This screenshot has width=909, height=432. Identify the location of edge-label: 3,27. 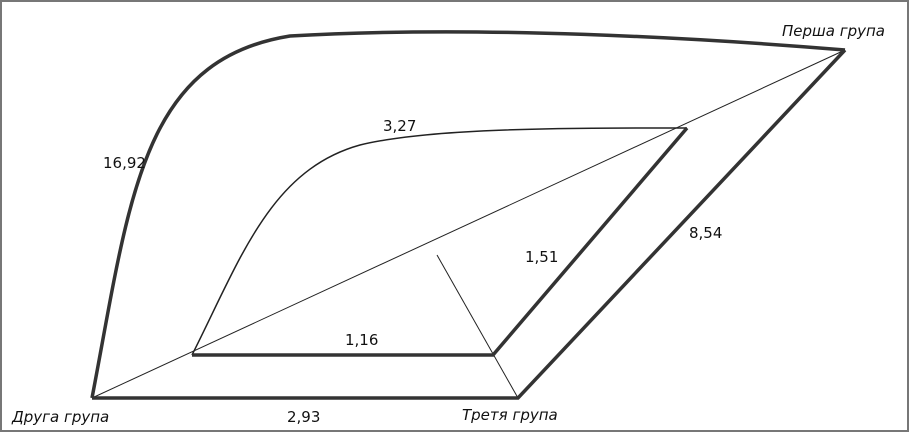
(399, 126).